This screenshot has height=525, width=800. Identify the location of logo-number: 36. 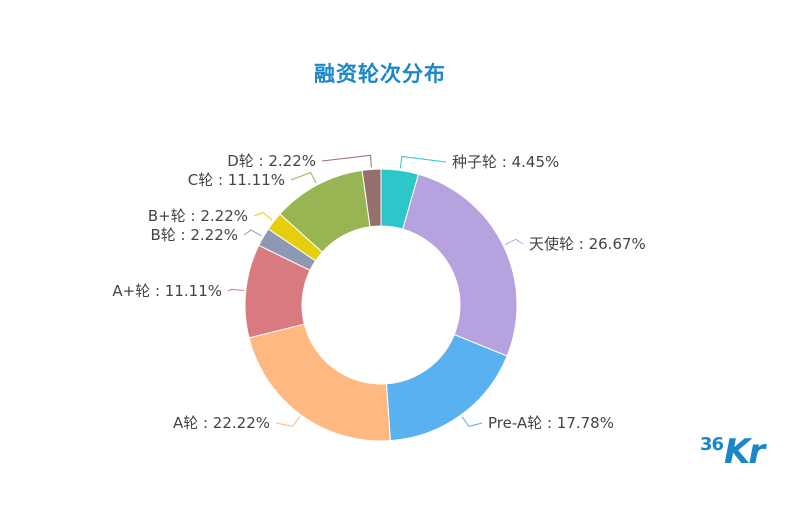
(712, 444).